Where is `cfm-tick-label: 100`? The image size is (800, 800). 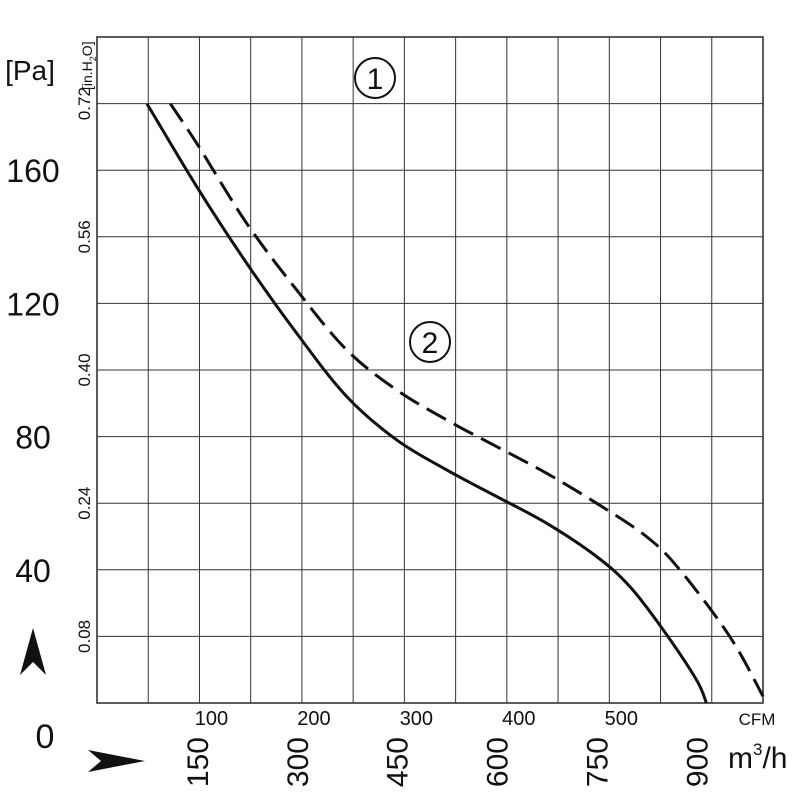
cfm-tick-label: 100 is located at coordinates (211, 719).